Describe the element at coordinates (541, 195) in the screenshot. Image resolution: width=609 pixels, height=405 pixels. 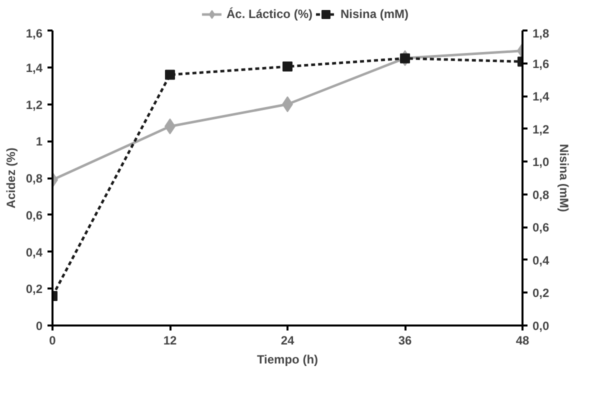
I see `y2-tick-label: 0,8` at that location.